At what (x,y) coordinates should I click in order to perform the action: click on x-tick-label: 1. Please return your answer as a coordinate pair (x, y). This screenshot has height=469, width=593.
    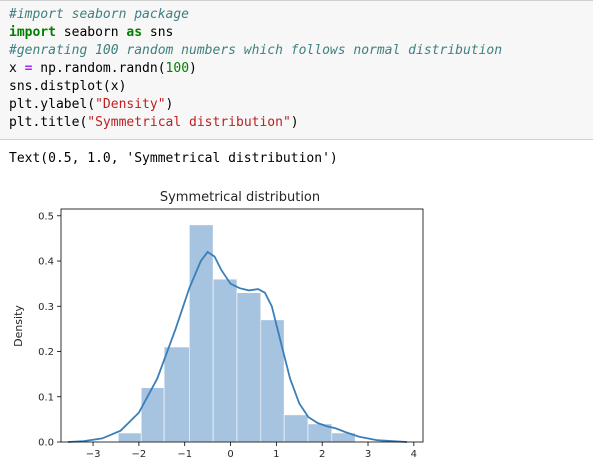
    Looking at the image, I should click on (276, 454).